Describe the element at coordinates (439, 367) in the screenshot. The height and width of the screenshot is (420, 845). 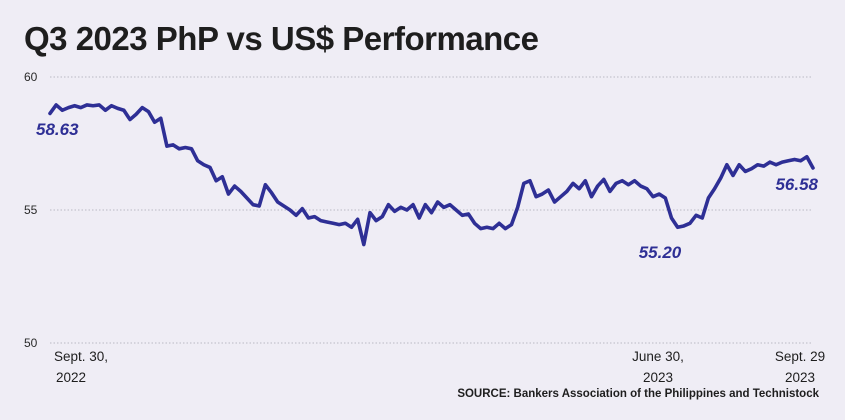
I see `x-axis-ticks: Sept. 30, 2022 June 30, 2023 Sept. 29 2023` at that location.